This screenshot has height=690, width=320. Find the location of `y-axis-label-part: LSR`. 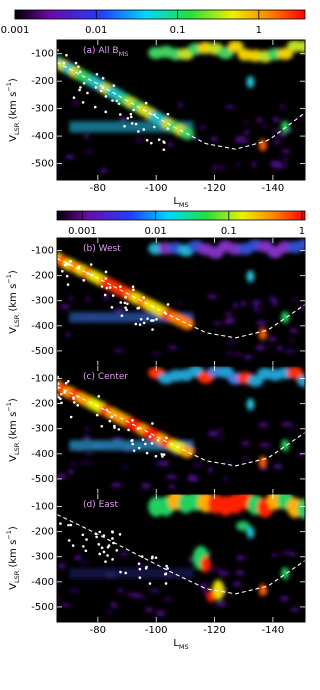

y-axis-label-part: LSR is located at coordinates (17, 576).